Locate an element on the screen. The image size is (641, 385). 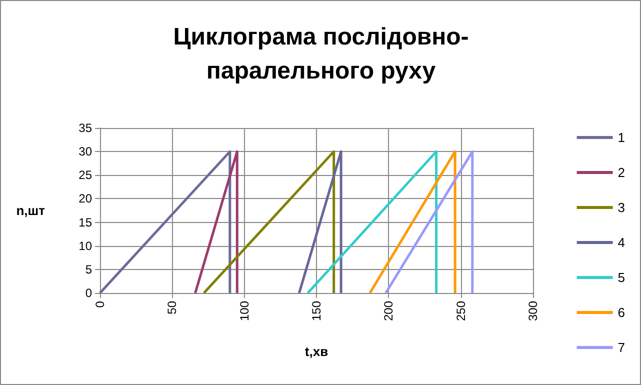
x-tick-label: 0 is located at coordinates (100, 304).